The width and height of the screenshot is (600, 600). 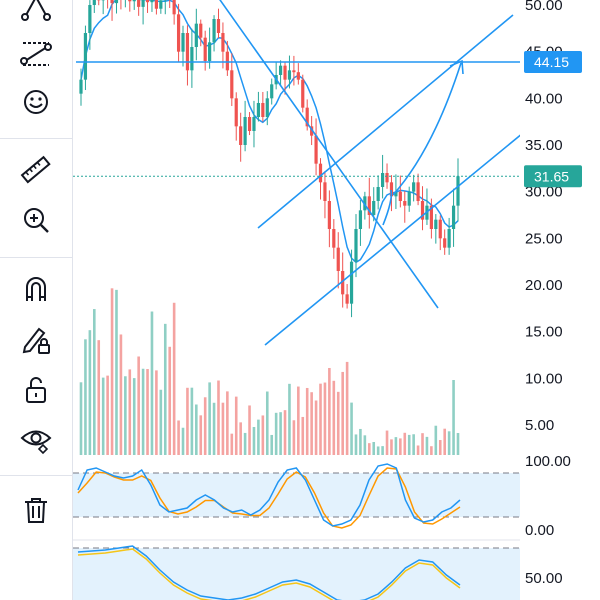 What do you see at coordinates (36, 392) in the screenshot?
I see `unlock-button` at bounding box center [36, 392].